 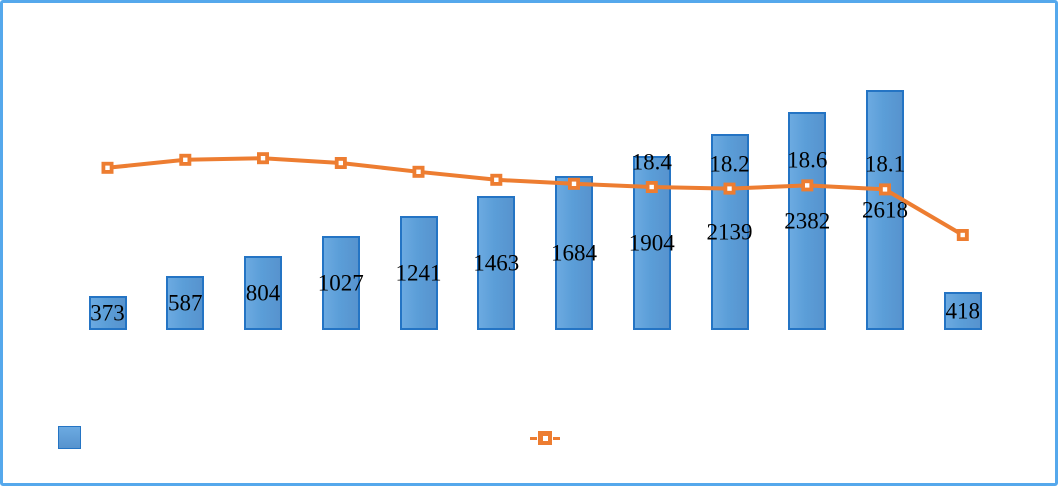 I want to click on bar-value-label: 1684, so click(x=574, y=253).